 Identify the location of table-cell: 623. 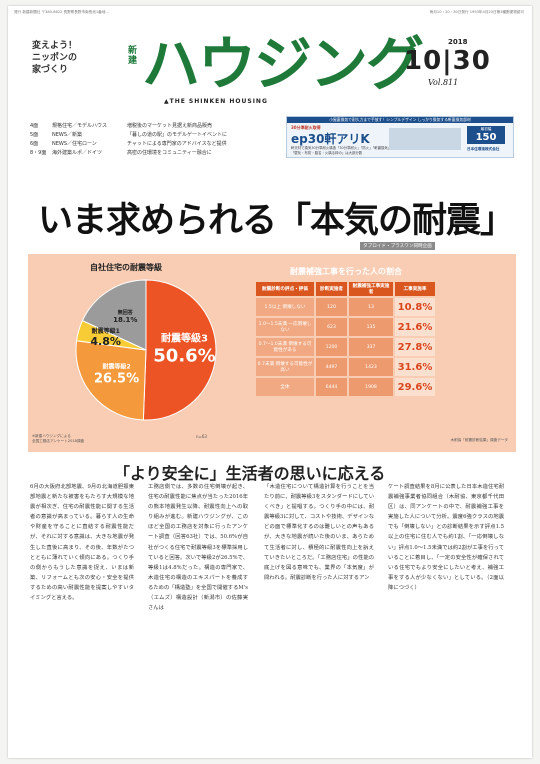
(331, 327).